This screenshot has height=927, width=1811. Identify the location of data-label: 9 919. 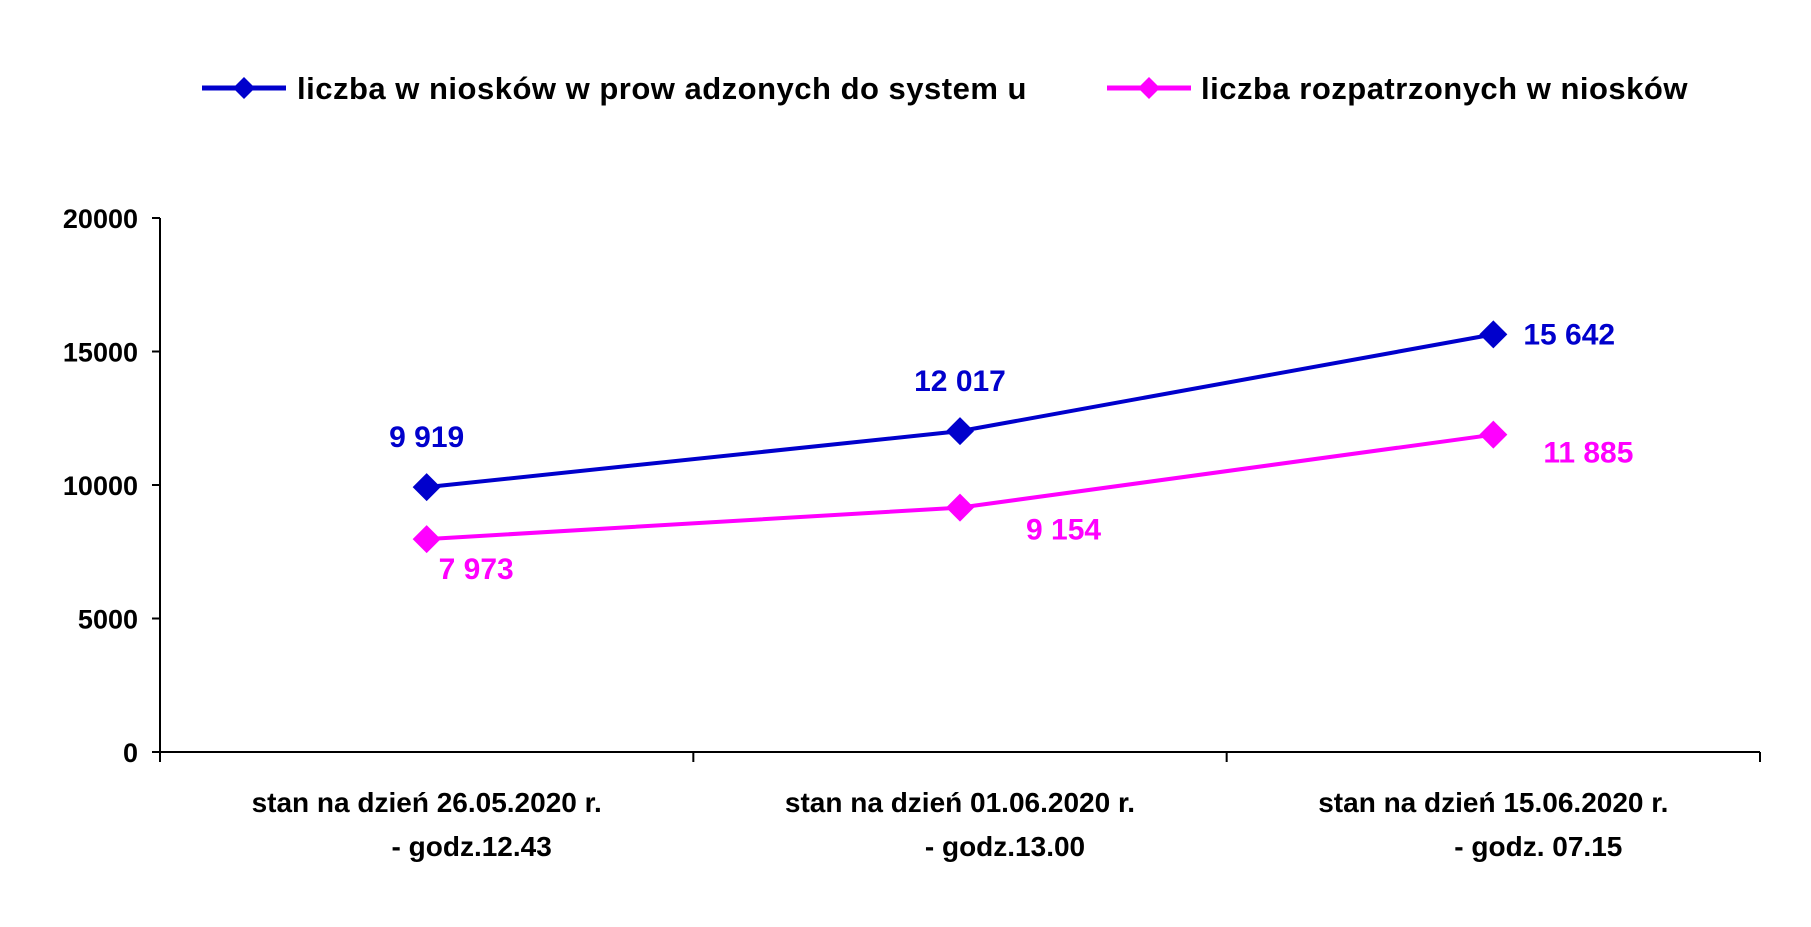
(426, 437).